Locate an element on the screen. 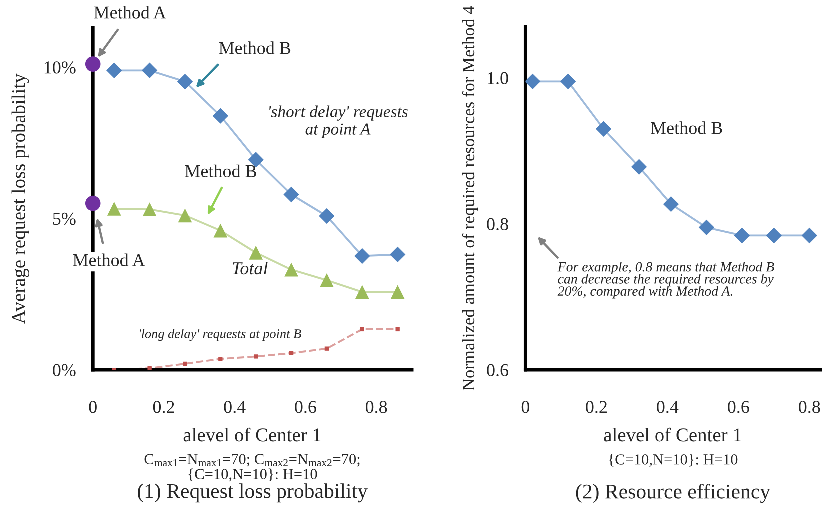 This screenshot has height=523, width=824. y-tick-label: 0.6 is located at coordinates (498, 370).